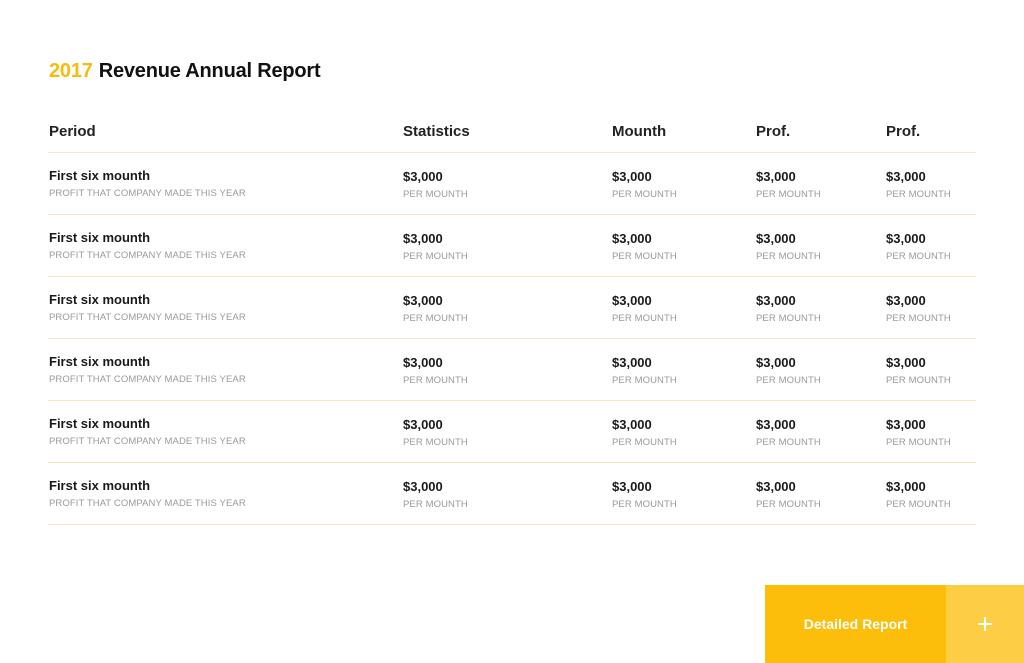 Image resolution: width=1024 pixels, height=663 pixels. What do you see at coordinates (512, 132) in the screenshot?
I see `table-header: Period Statistics Mounth Prof. Prof.` at bounding box center [512, 132].